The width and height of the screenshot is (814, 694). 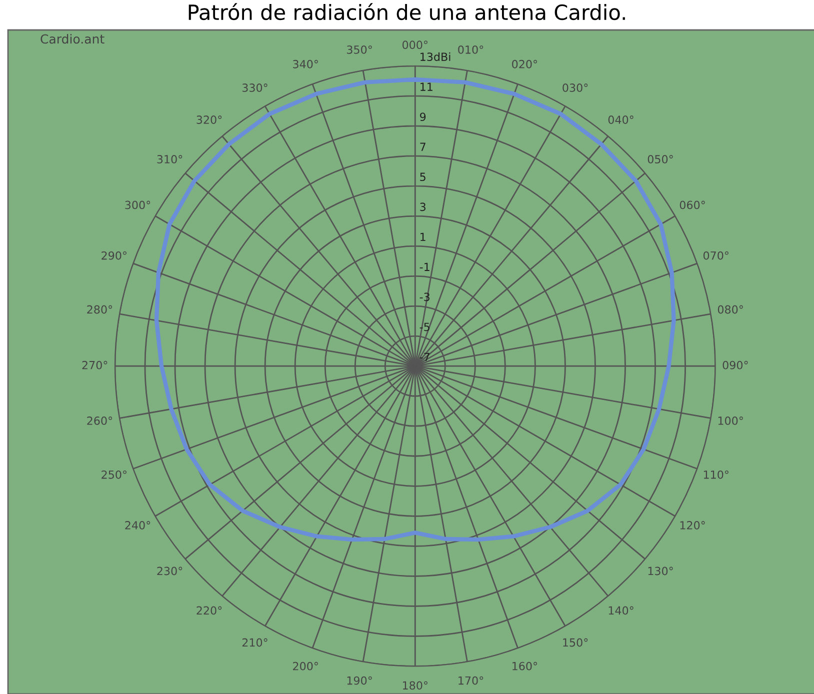 I want to click on spoke-label: 220°, so click(x=209, y=610).